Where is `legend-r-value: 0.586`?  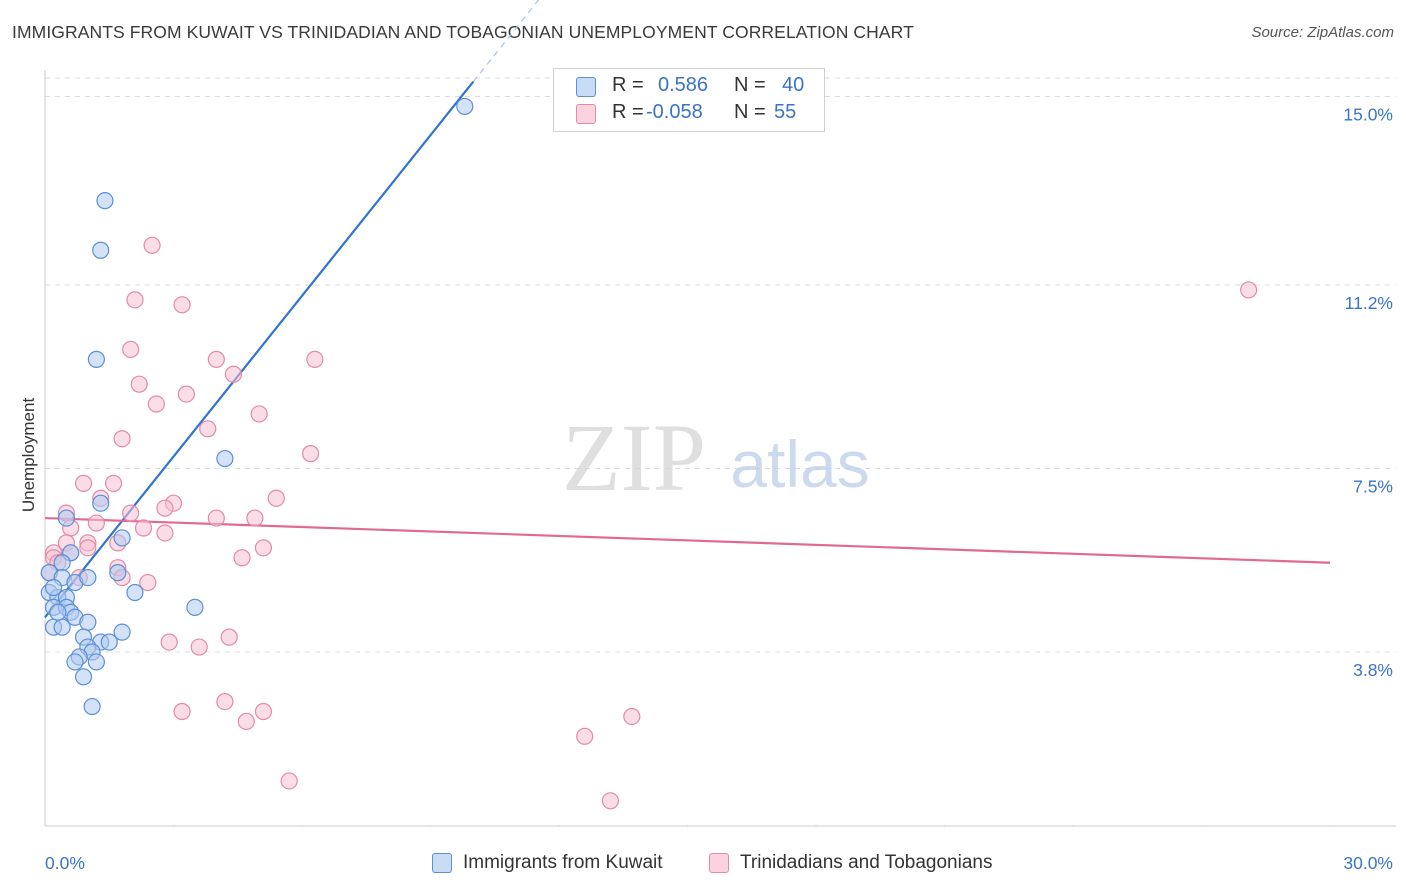
legend-r-value: 0.586 is located at coordinates (683, 85).